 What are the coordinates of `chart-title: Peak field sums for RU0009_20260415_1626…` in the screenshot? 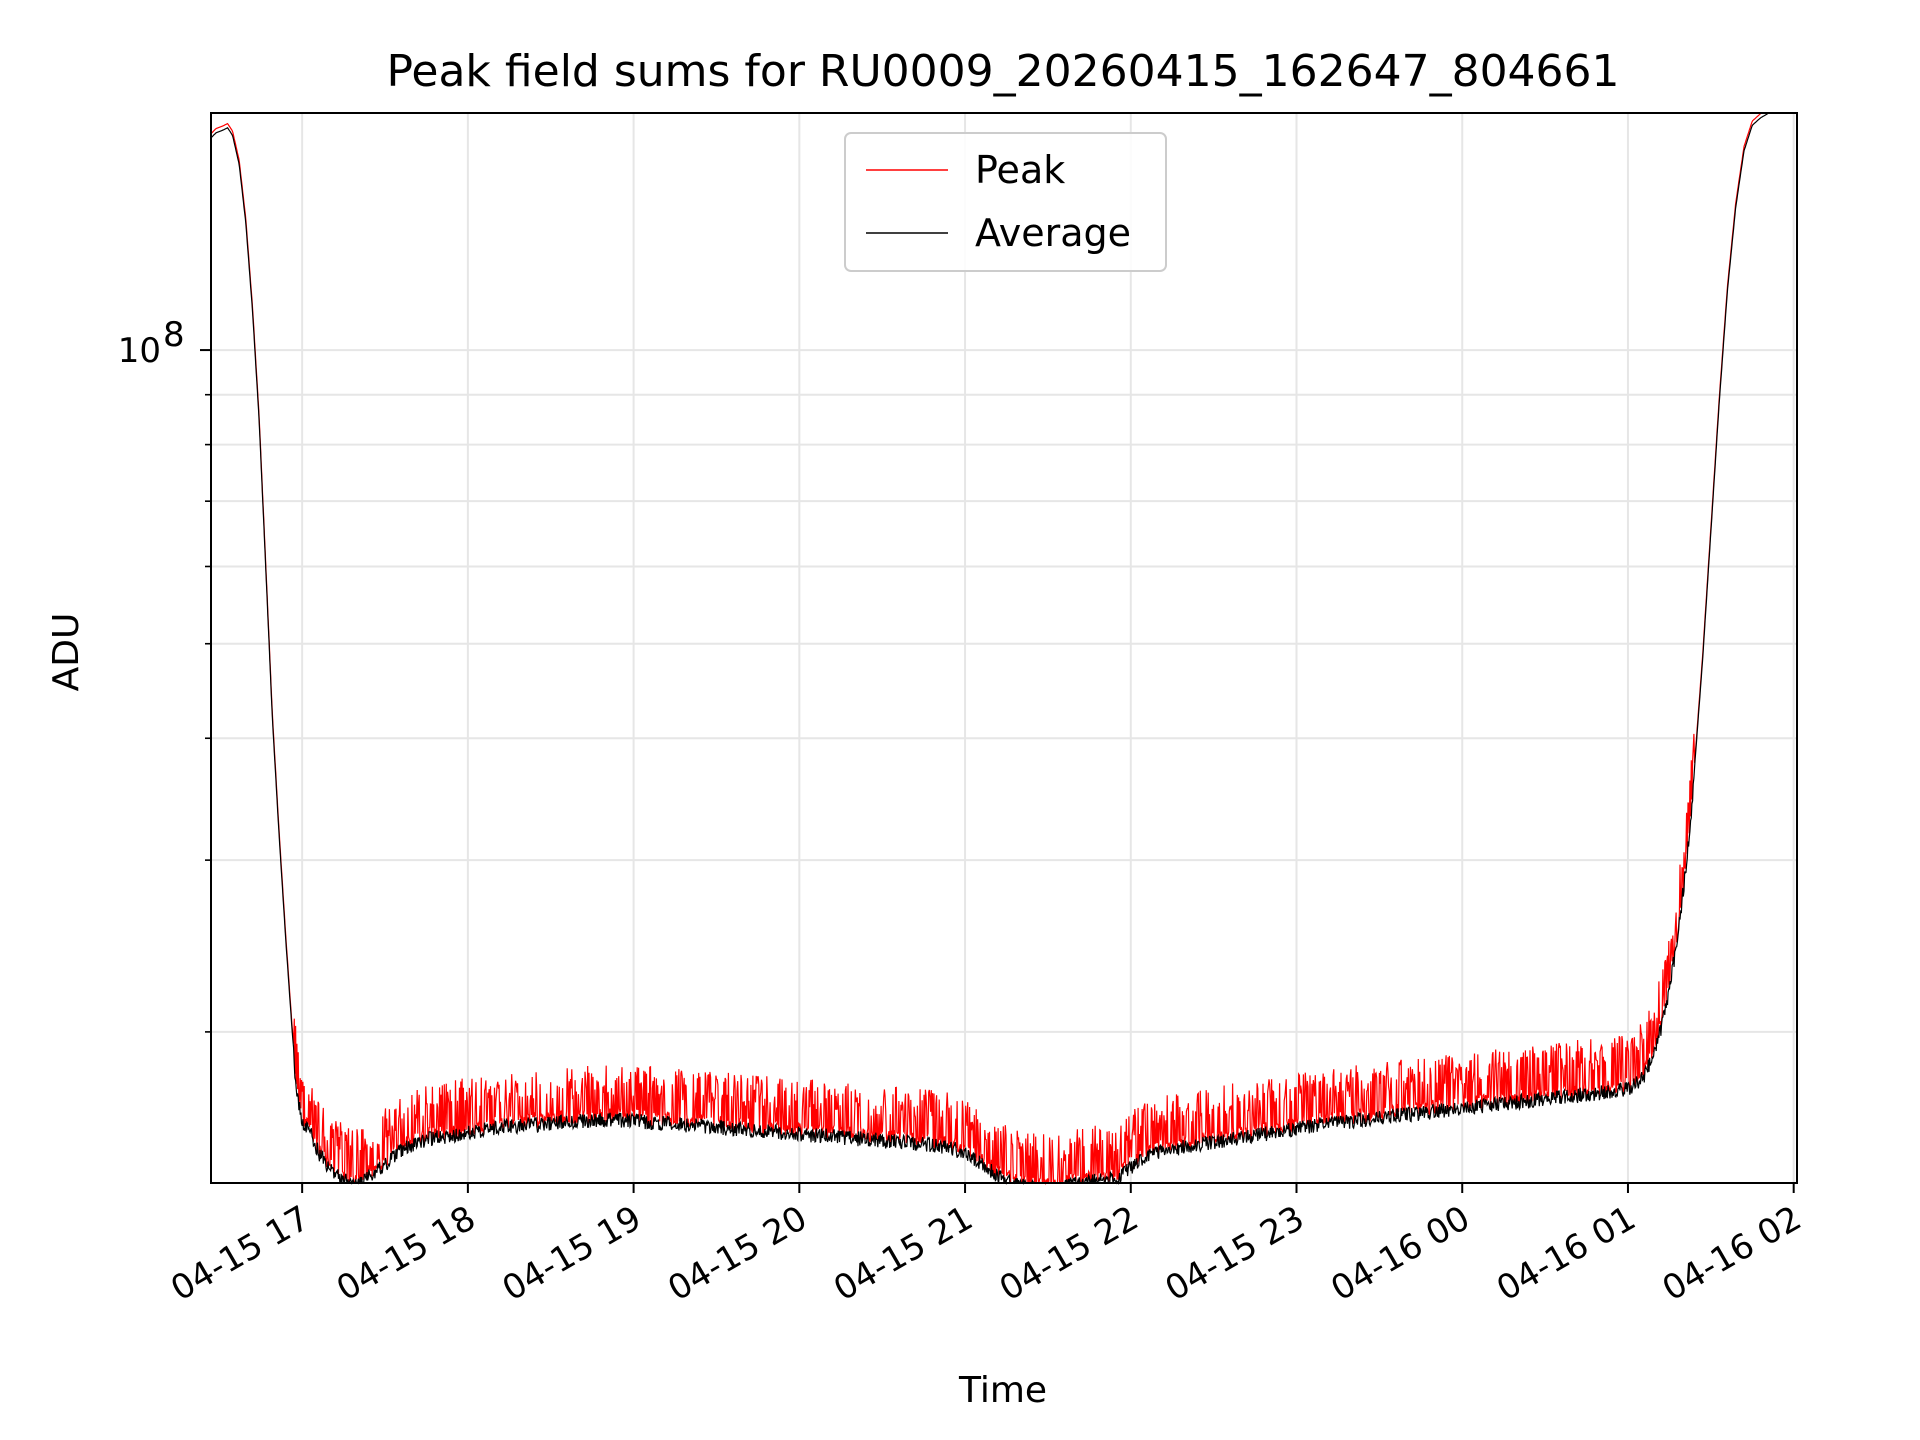 It's located at (1002, 71).